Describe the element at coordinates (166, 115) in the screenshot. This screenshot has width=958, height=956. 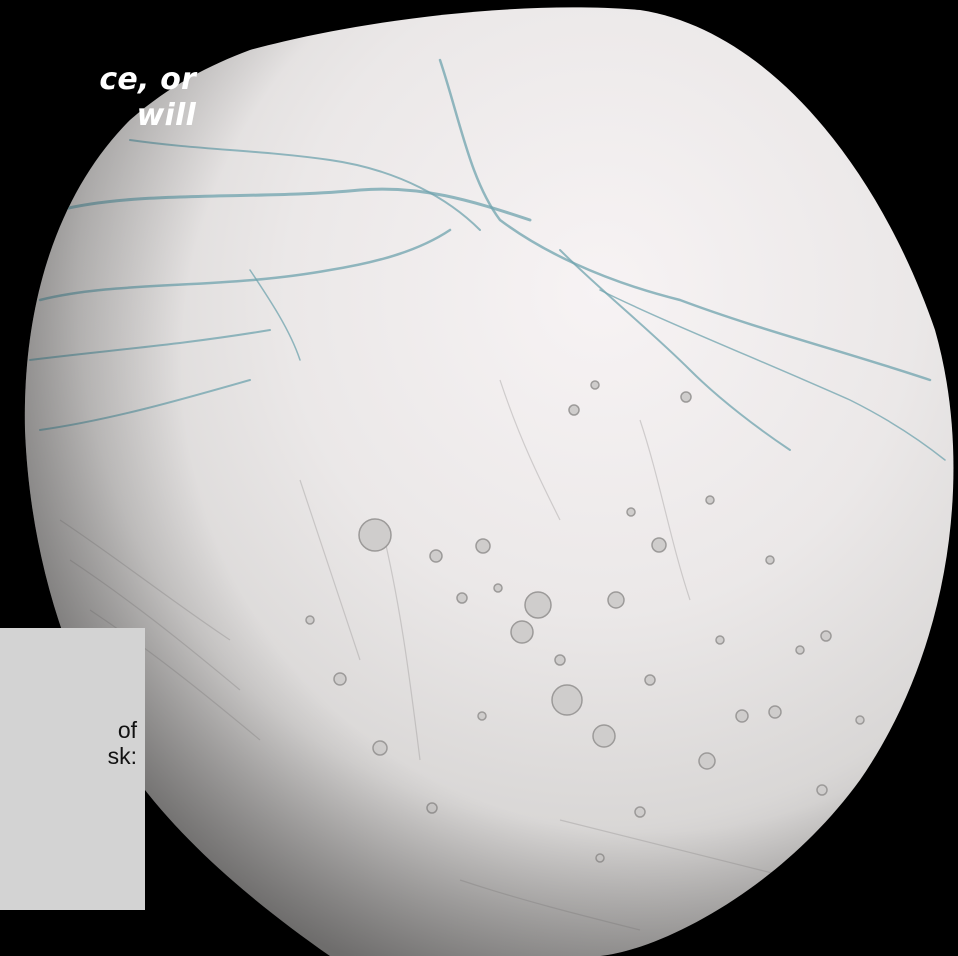
I see `overlay-caption-line-2: will` at that location.